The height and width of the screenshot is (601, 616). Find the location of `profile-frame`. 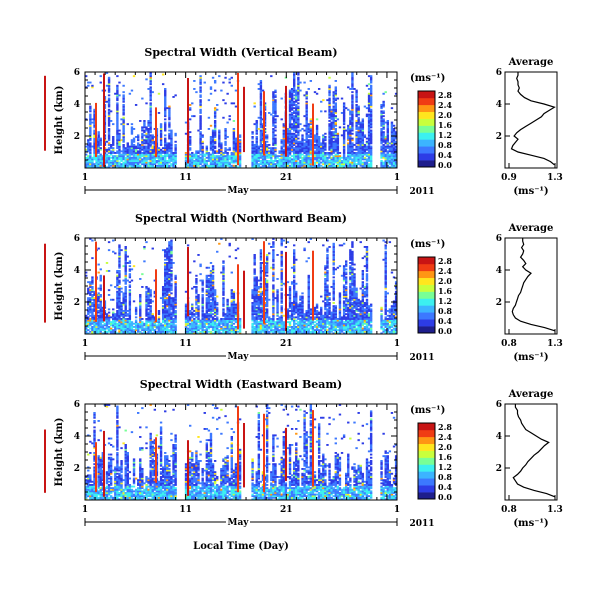

profile-frame is located at coordinates (531, 452).